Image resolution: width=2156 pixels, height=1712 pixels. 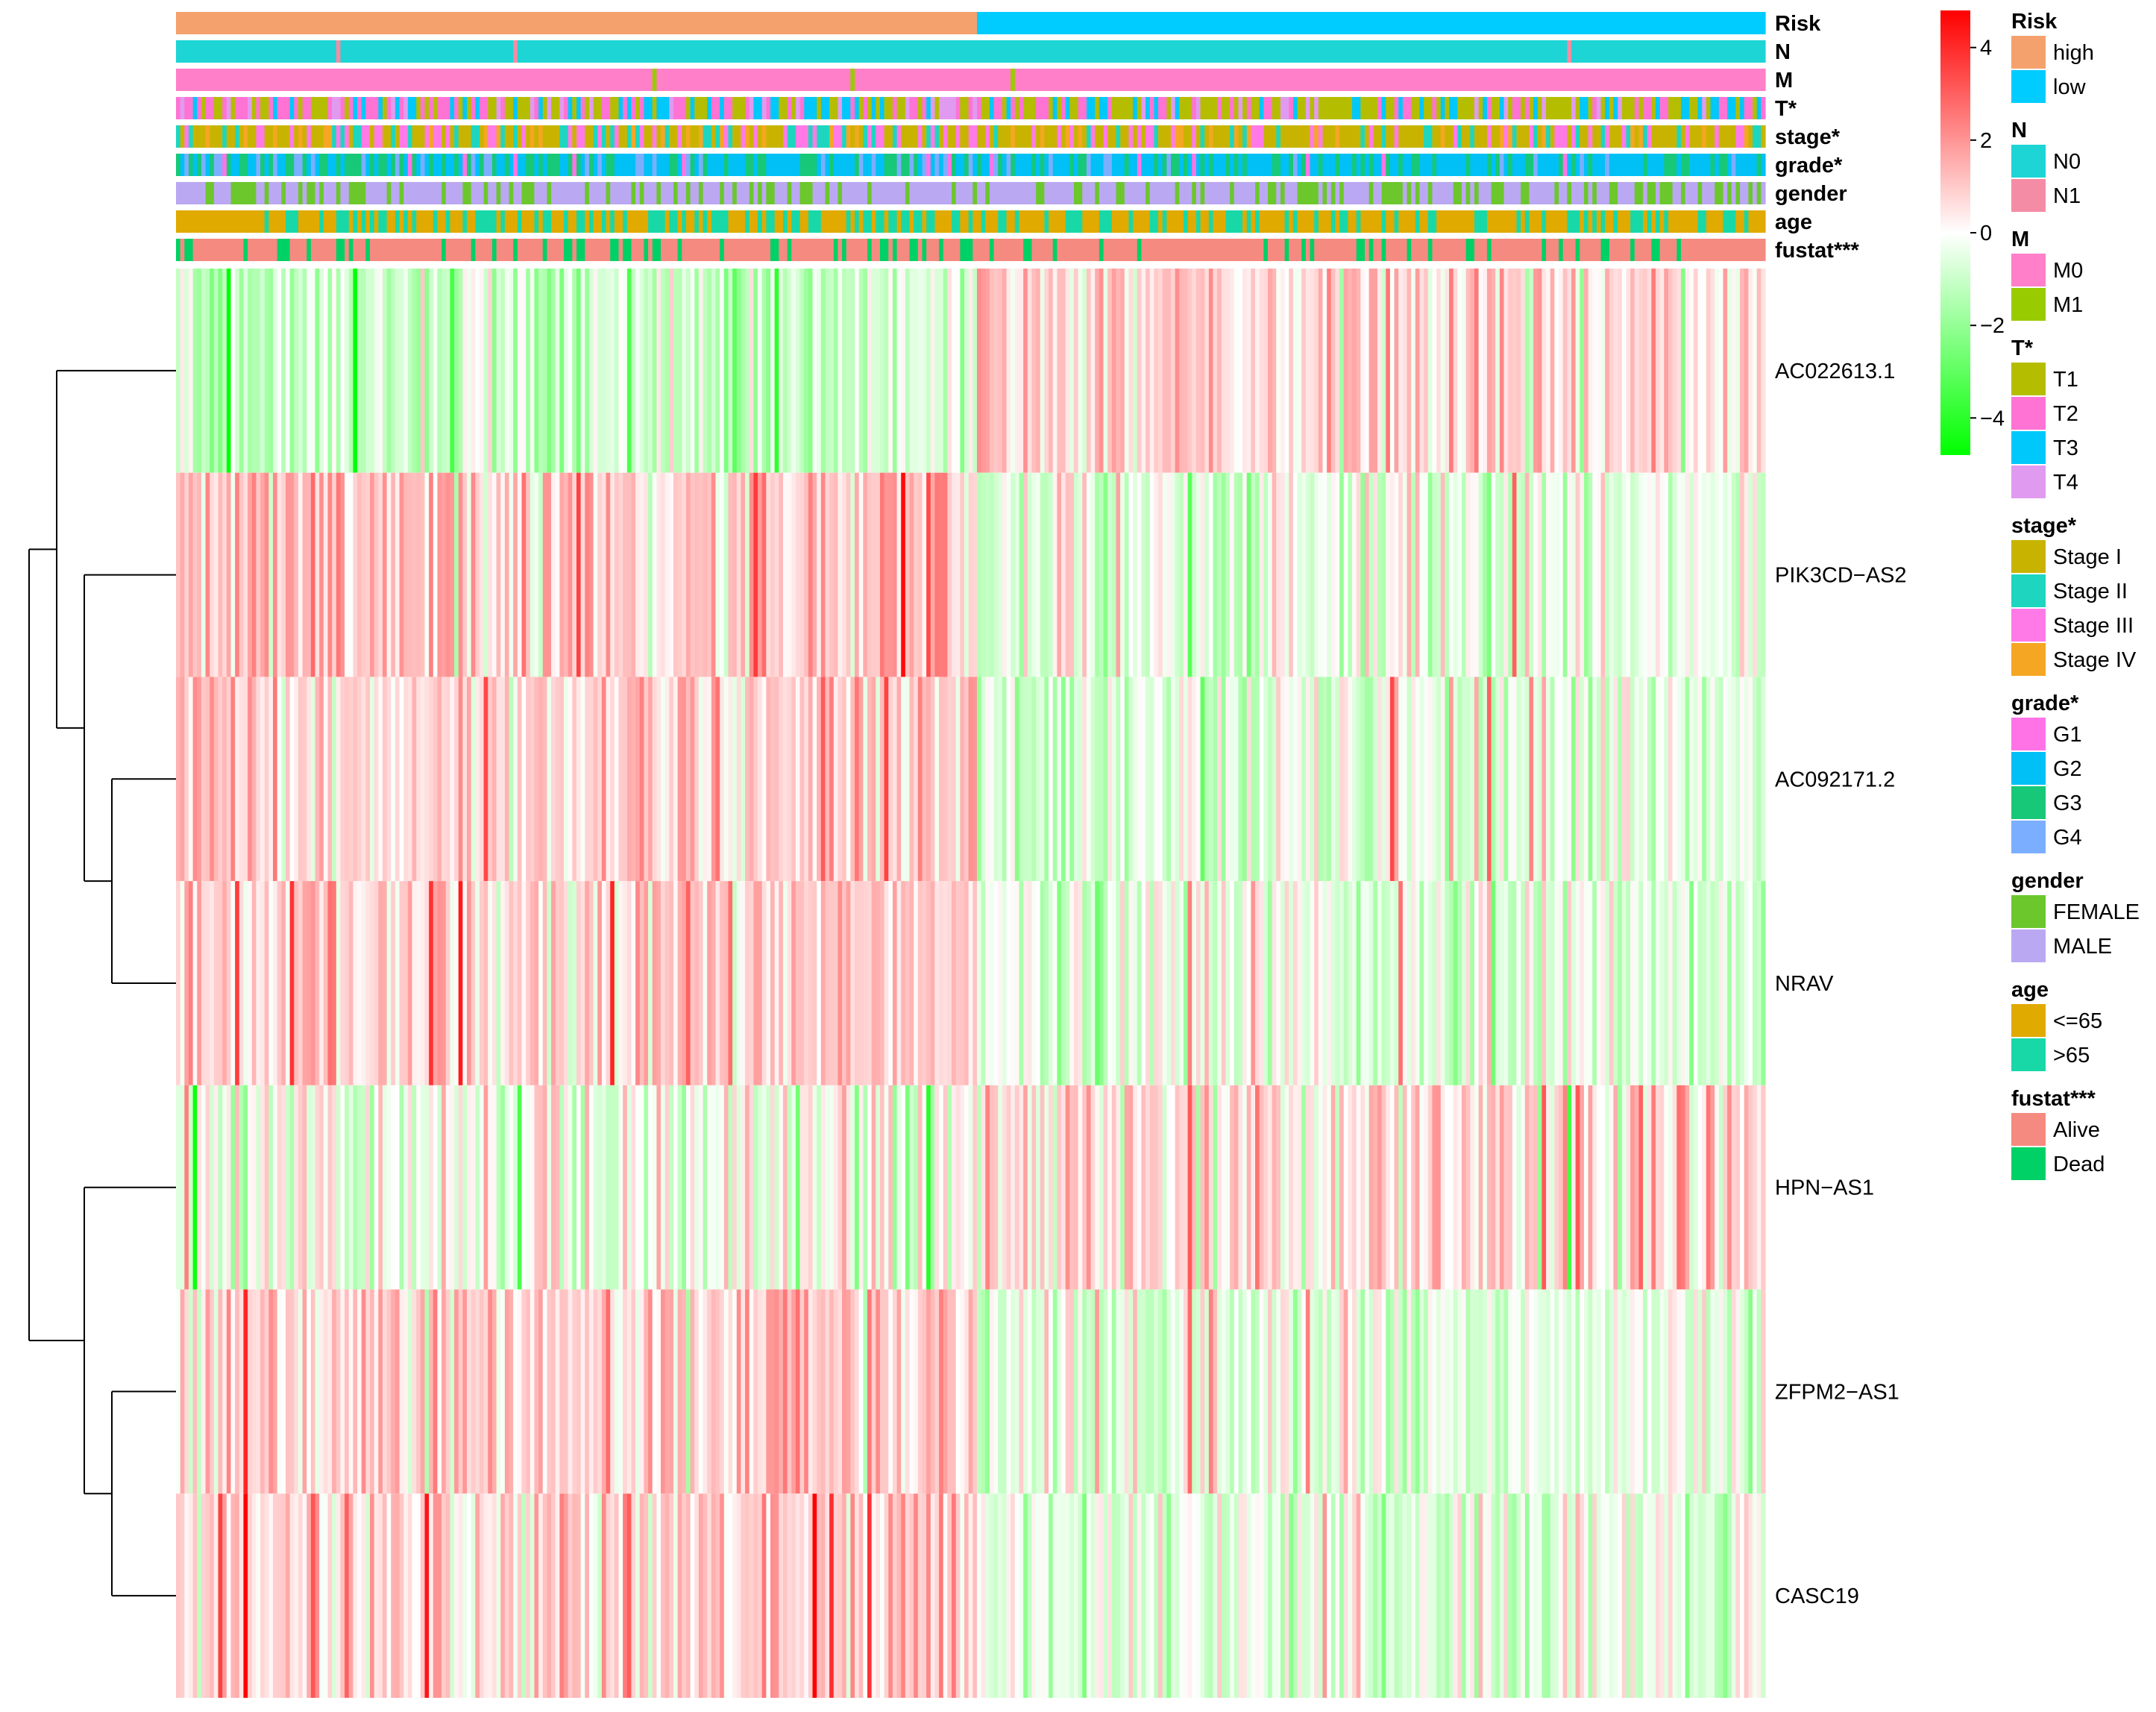 What do you see at coordinates (971, 23) in the screenshot?
I see `track-risk` at bounding box center [971, 23].